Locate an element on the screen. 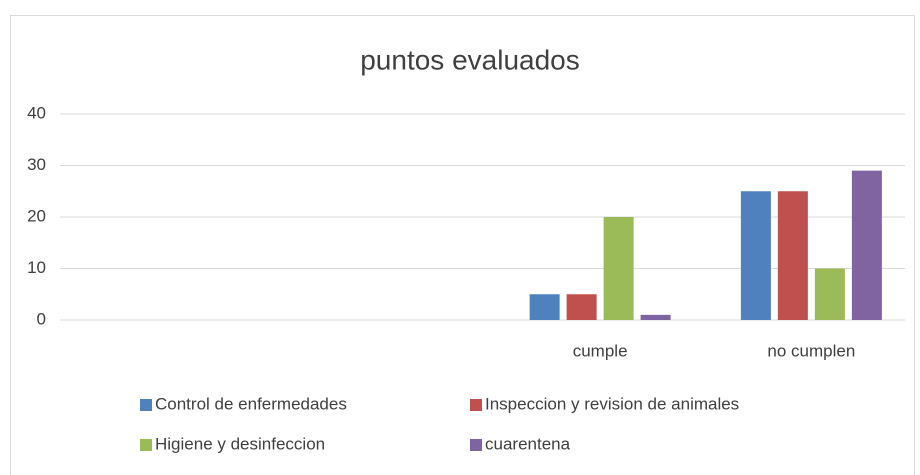  legend-label: Inspeccion y revision de animales is located at coordinates (612, 403).